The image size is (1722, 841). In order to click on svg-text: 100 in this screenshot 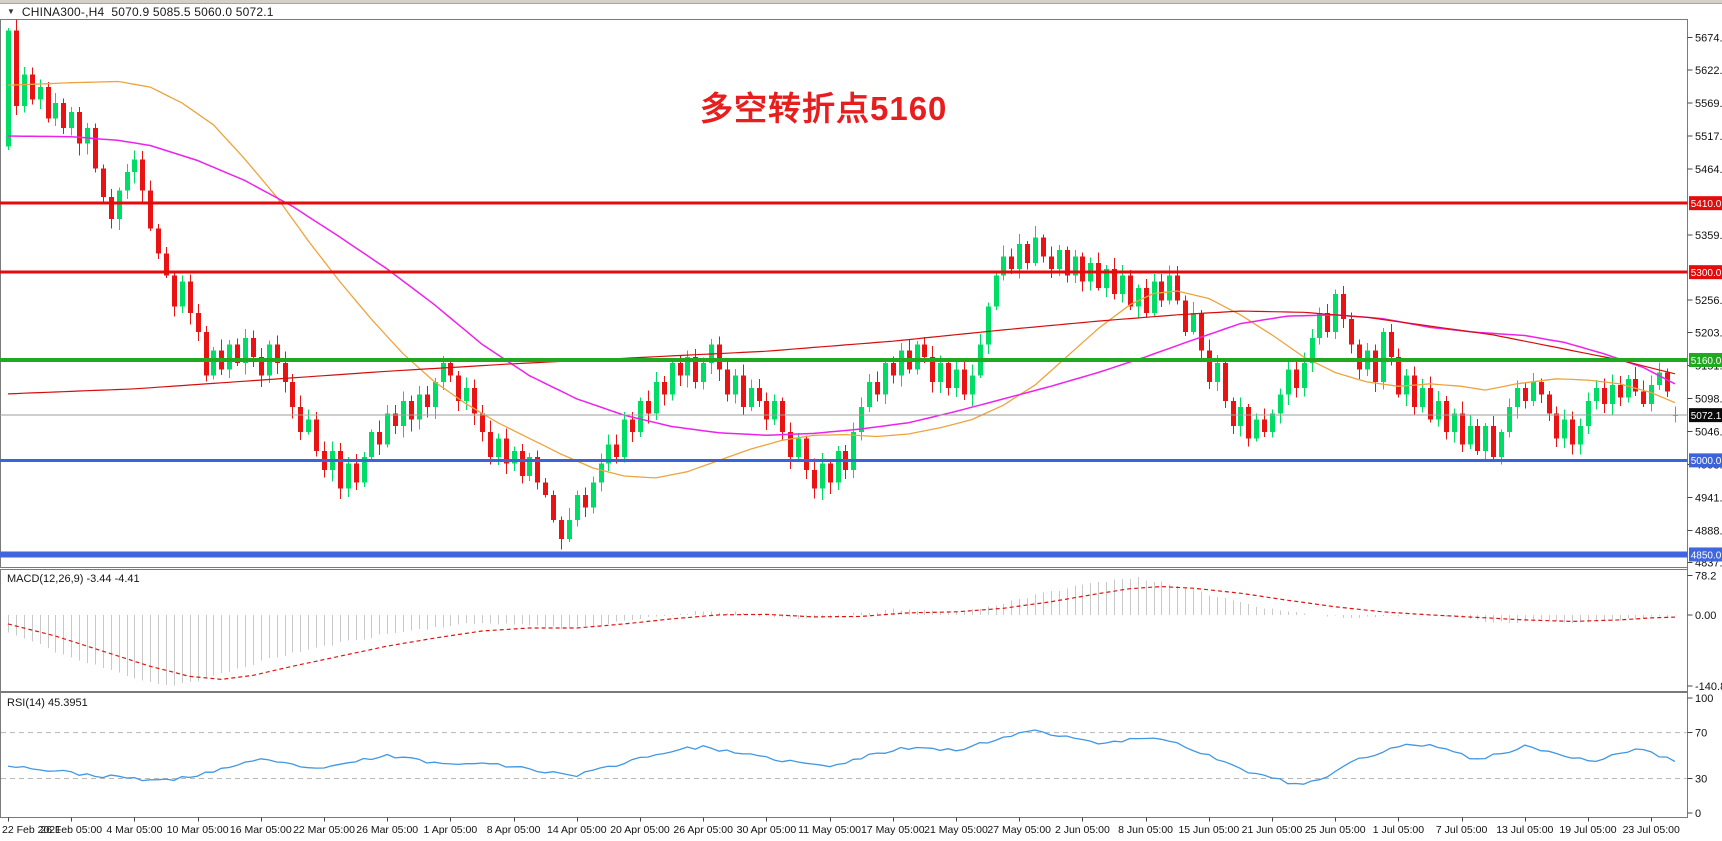, I will do `click(1704, 699)`.